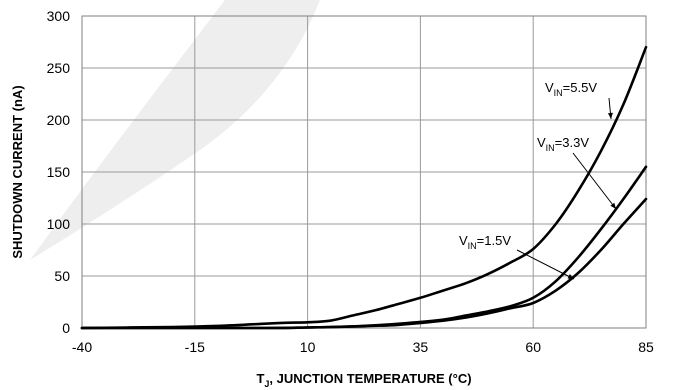 This screenshot has height=390, width=673. I want to click on x-tick-label: 10, so click(308, 347).